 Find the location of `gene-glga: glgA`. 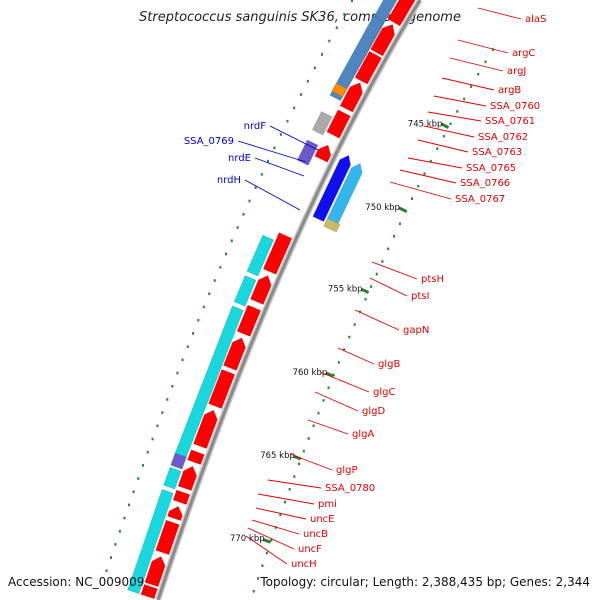

gene-glga: glgA is located at coordinates (340, 429).